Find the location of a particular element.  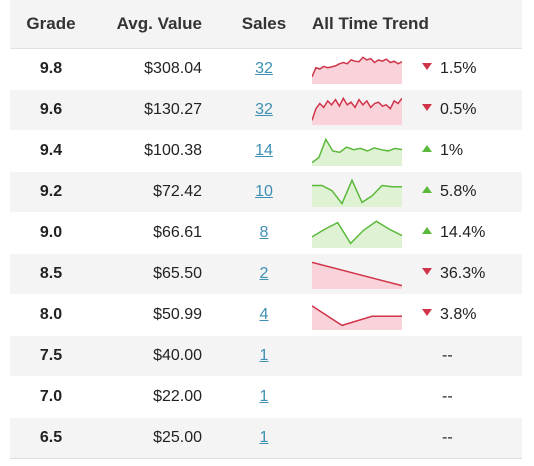

sales-count-link: 4 is located at coordinates (264, 314).